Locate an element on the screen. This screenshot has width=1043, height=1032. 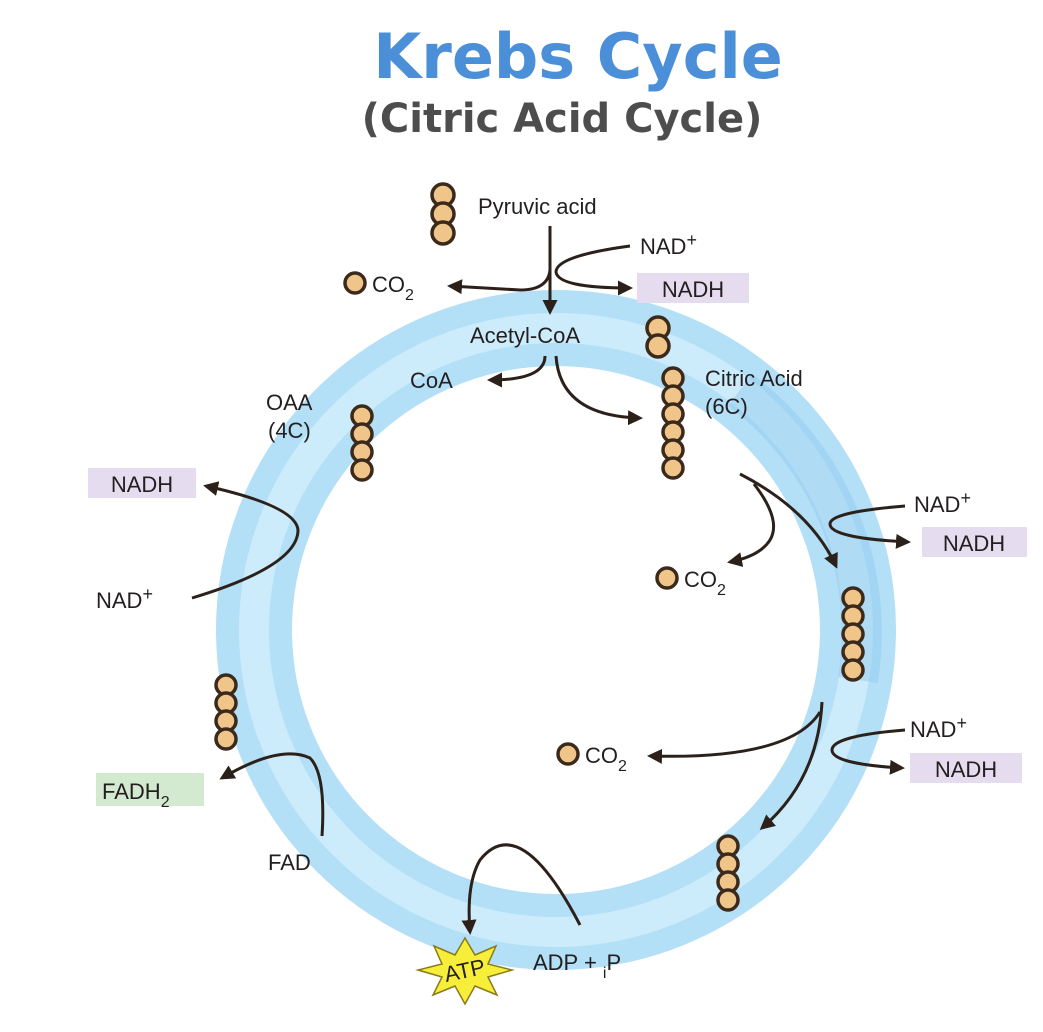
adp-label: ADP + iP is located at coordinates (577, 966).